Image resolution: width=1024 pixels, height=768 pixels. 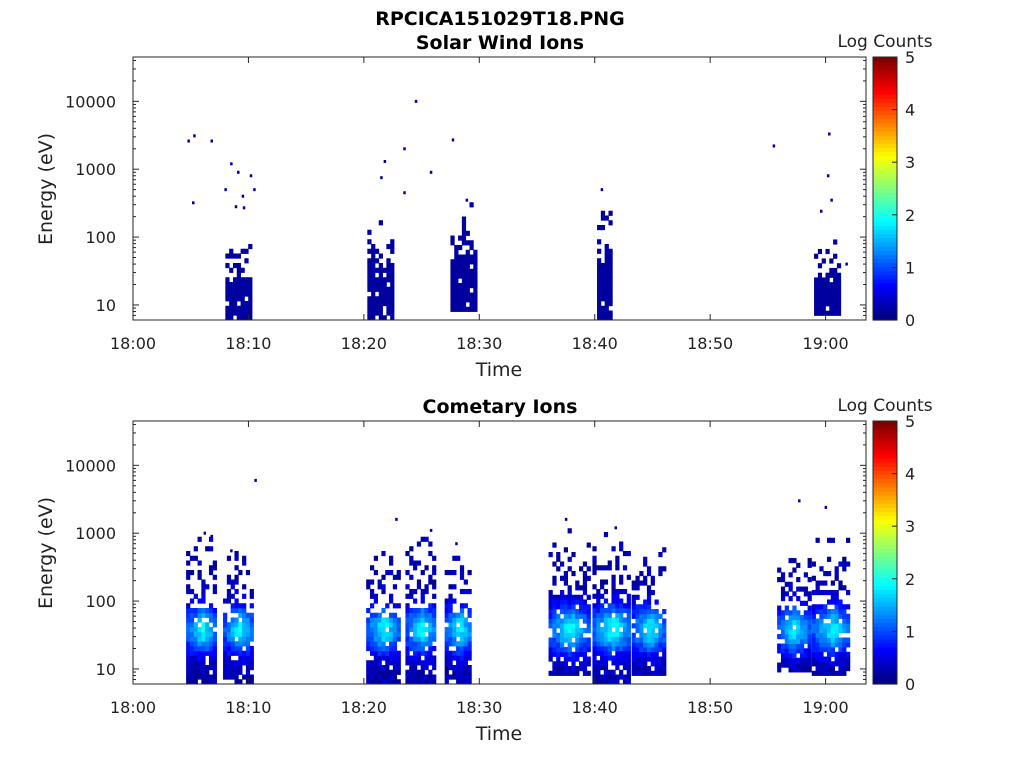 I want to click on solar-wind-point, so click(x=244, y=208).